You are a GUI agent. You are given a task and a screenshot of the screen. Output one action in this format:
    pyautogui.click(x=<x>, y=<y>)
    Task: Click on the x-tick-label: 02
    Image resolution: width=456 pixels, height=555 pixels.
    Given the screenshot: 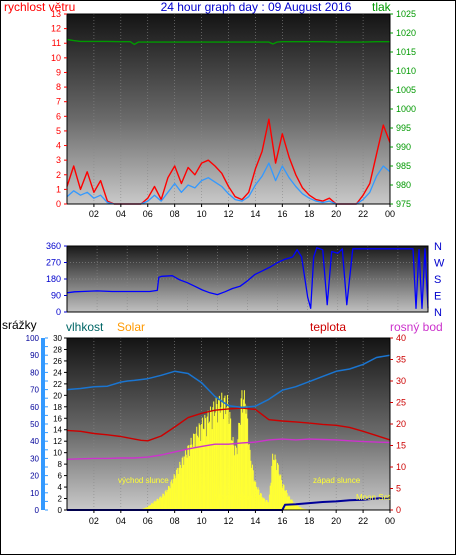 What is the action you would take?
    pyautogui.click(x=94, y=521)
    